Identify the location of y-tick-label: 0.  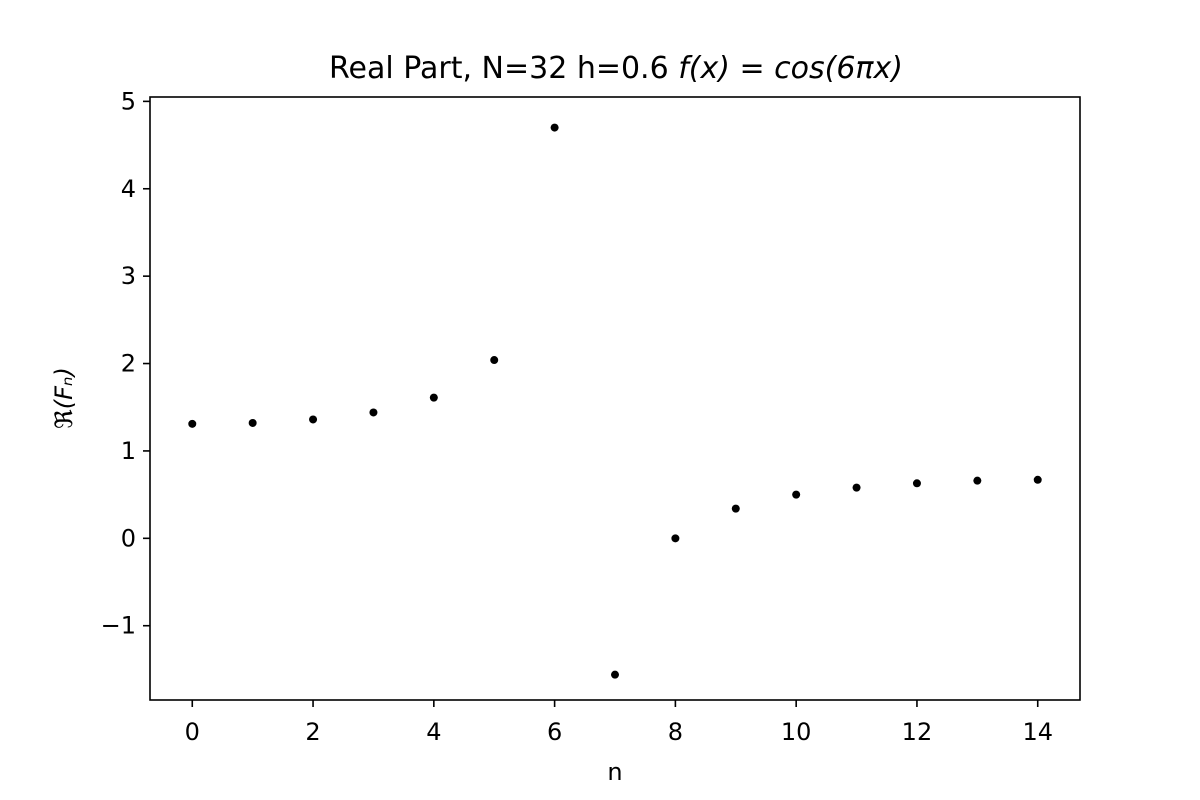
(128, 538).